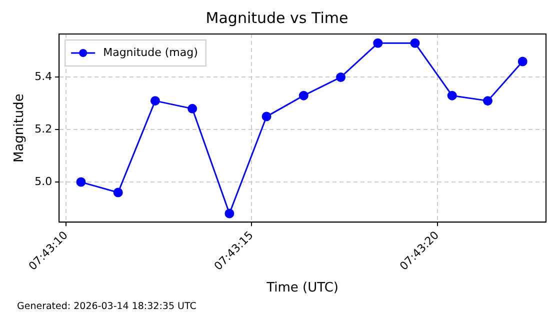 The height and width of the screenshot is (314, 560). I want to click on y-tick-label: 5.4, so click(43, 77).